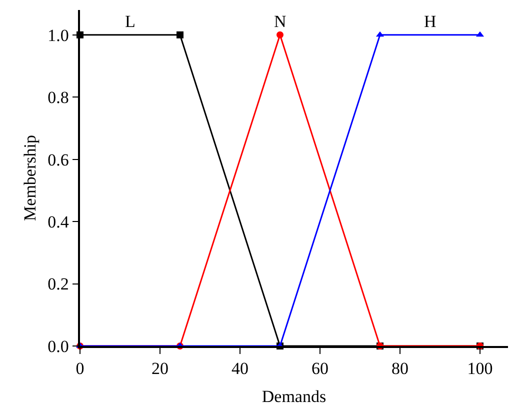 This screenshot has height=406, width=513. What do you see at coordinates (58, 160) in the screenshot?
I see `y-tick-label: 0.6` at bounding box center [58, 160].